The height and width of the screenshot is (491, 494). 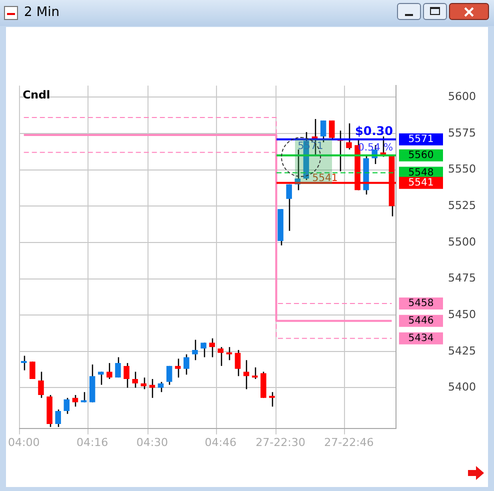 What do you see at coordinates (24, 442) in the screenshot?
I see `x-tick-label: 04:00` at bounding box center [24, 442].